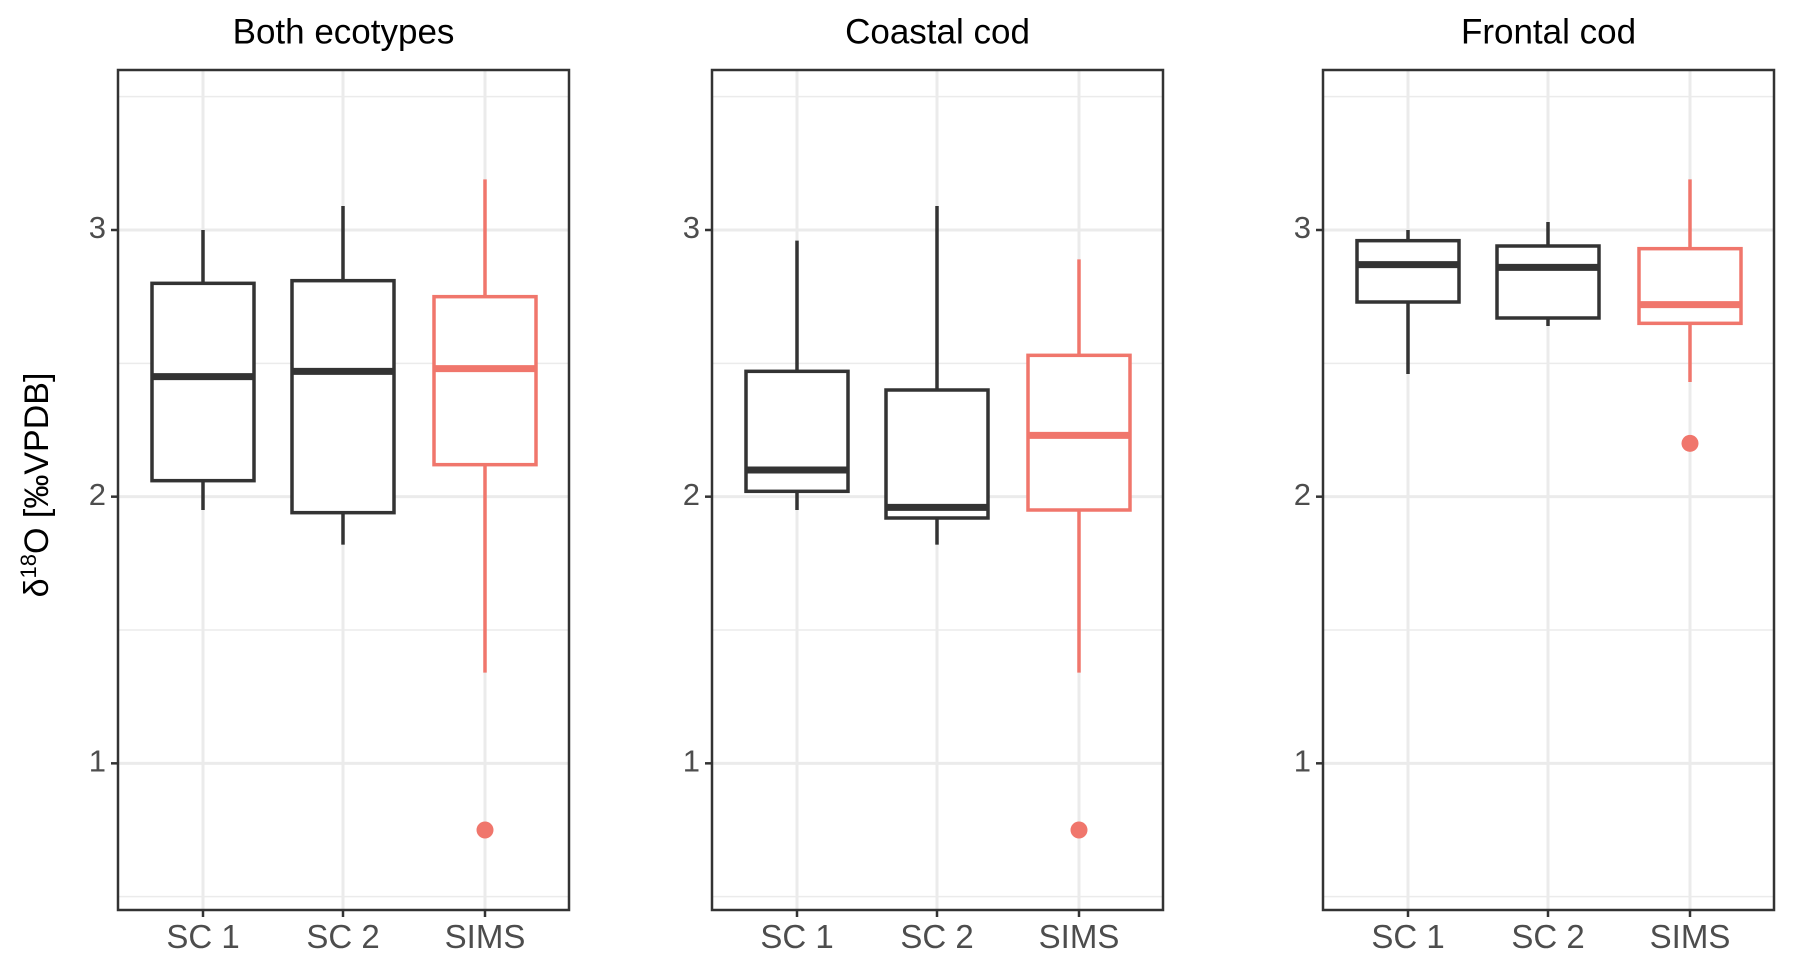 This screenshot has width=1796, height=966. I want to click on y-axis-title-base: δ, so click(37, 587).